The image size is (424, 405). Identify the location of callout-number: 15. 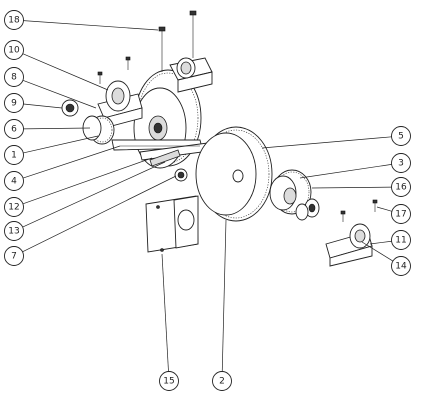
(168, 382).